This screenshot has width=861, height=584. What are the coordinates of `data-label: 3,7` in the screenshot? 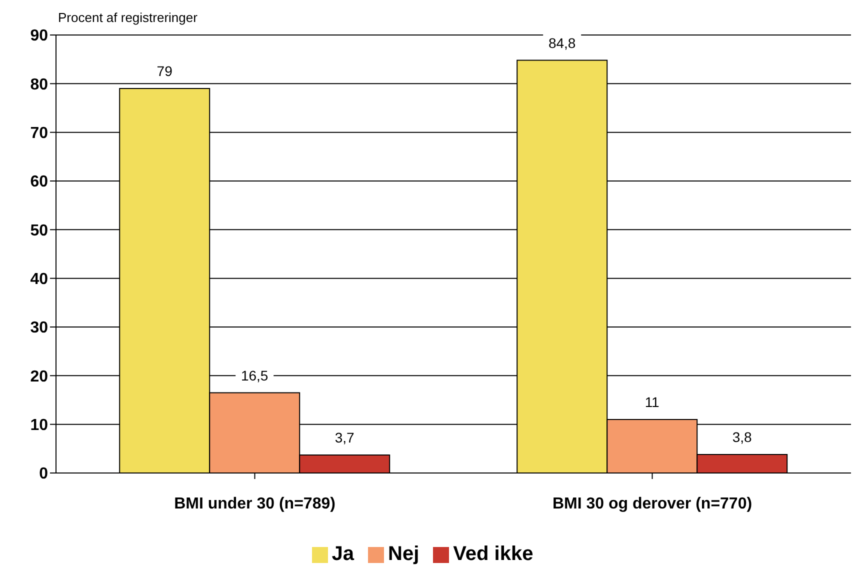 It's located at (344, 438).